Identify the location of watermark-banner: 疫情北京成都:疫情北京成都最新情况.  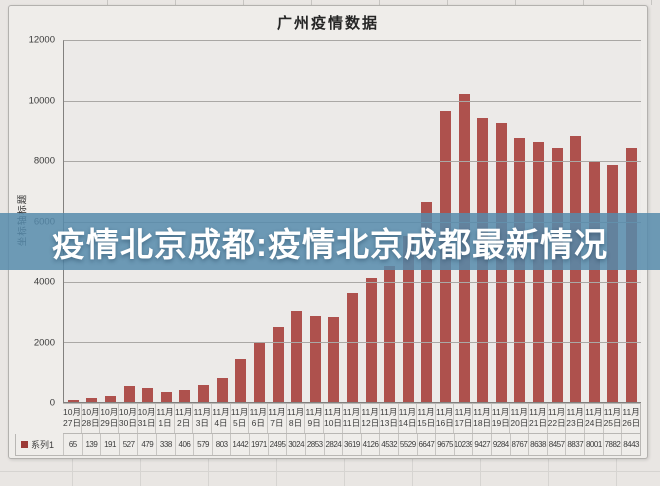
(330, 241).